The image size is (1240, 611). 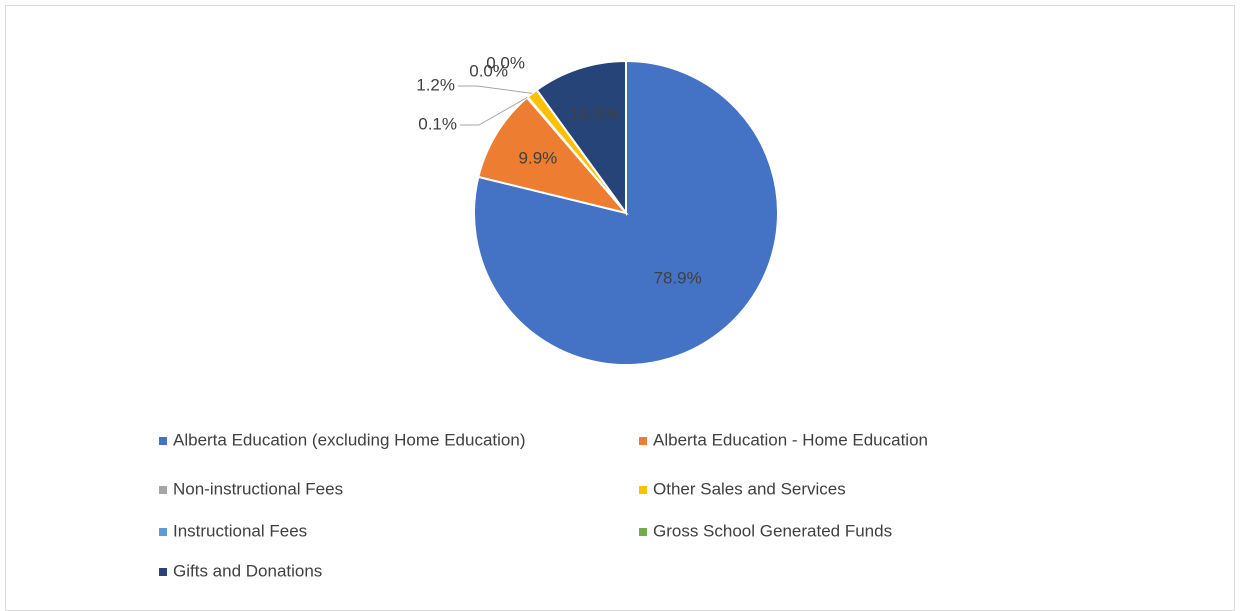 I want to click on legend-label: Gross School Generated Funds, so click(x=772, y=530).